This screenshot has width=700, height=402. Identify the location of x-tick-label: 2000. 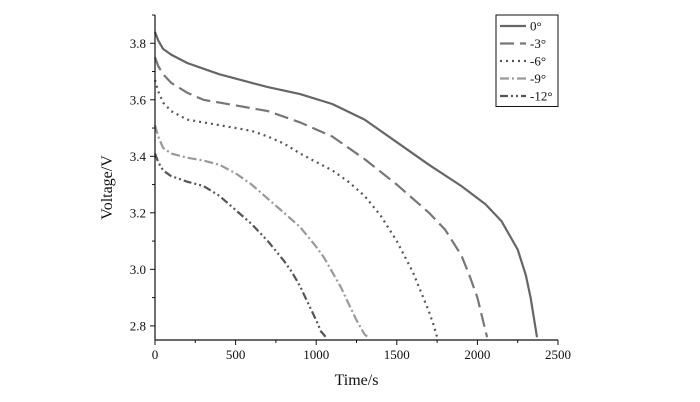
(477, 354).